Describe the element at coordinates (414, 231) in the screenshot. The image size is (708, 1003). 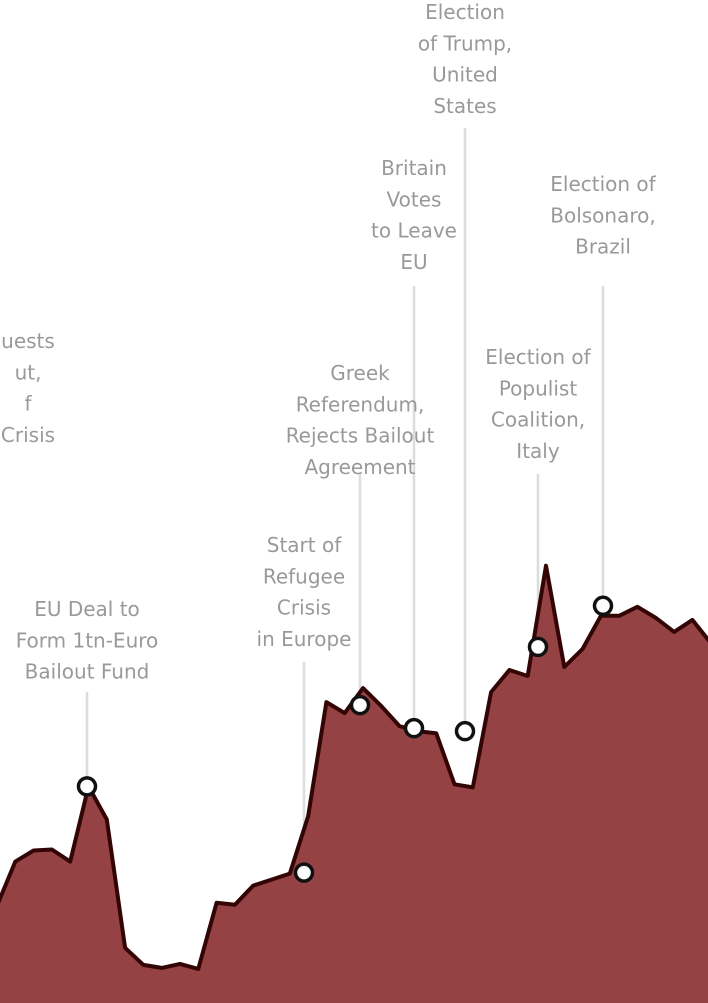
I see `annotation-line: to Leave` at that location.